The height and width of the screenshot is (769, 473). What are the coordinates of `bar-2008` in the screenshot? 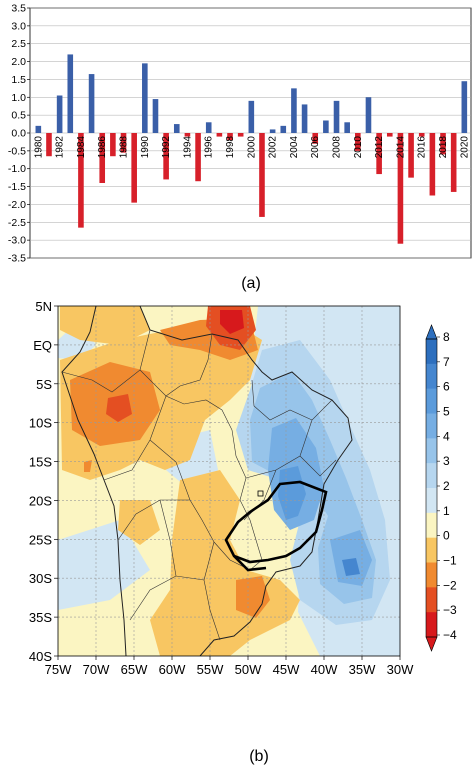 It's located at (336, 116).